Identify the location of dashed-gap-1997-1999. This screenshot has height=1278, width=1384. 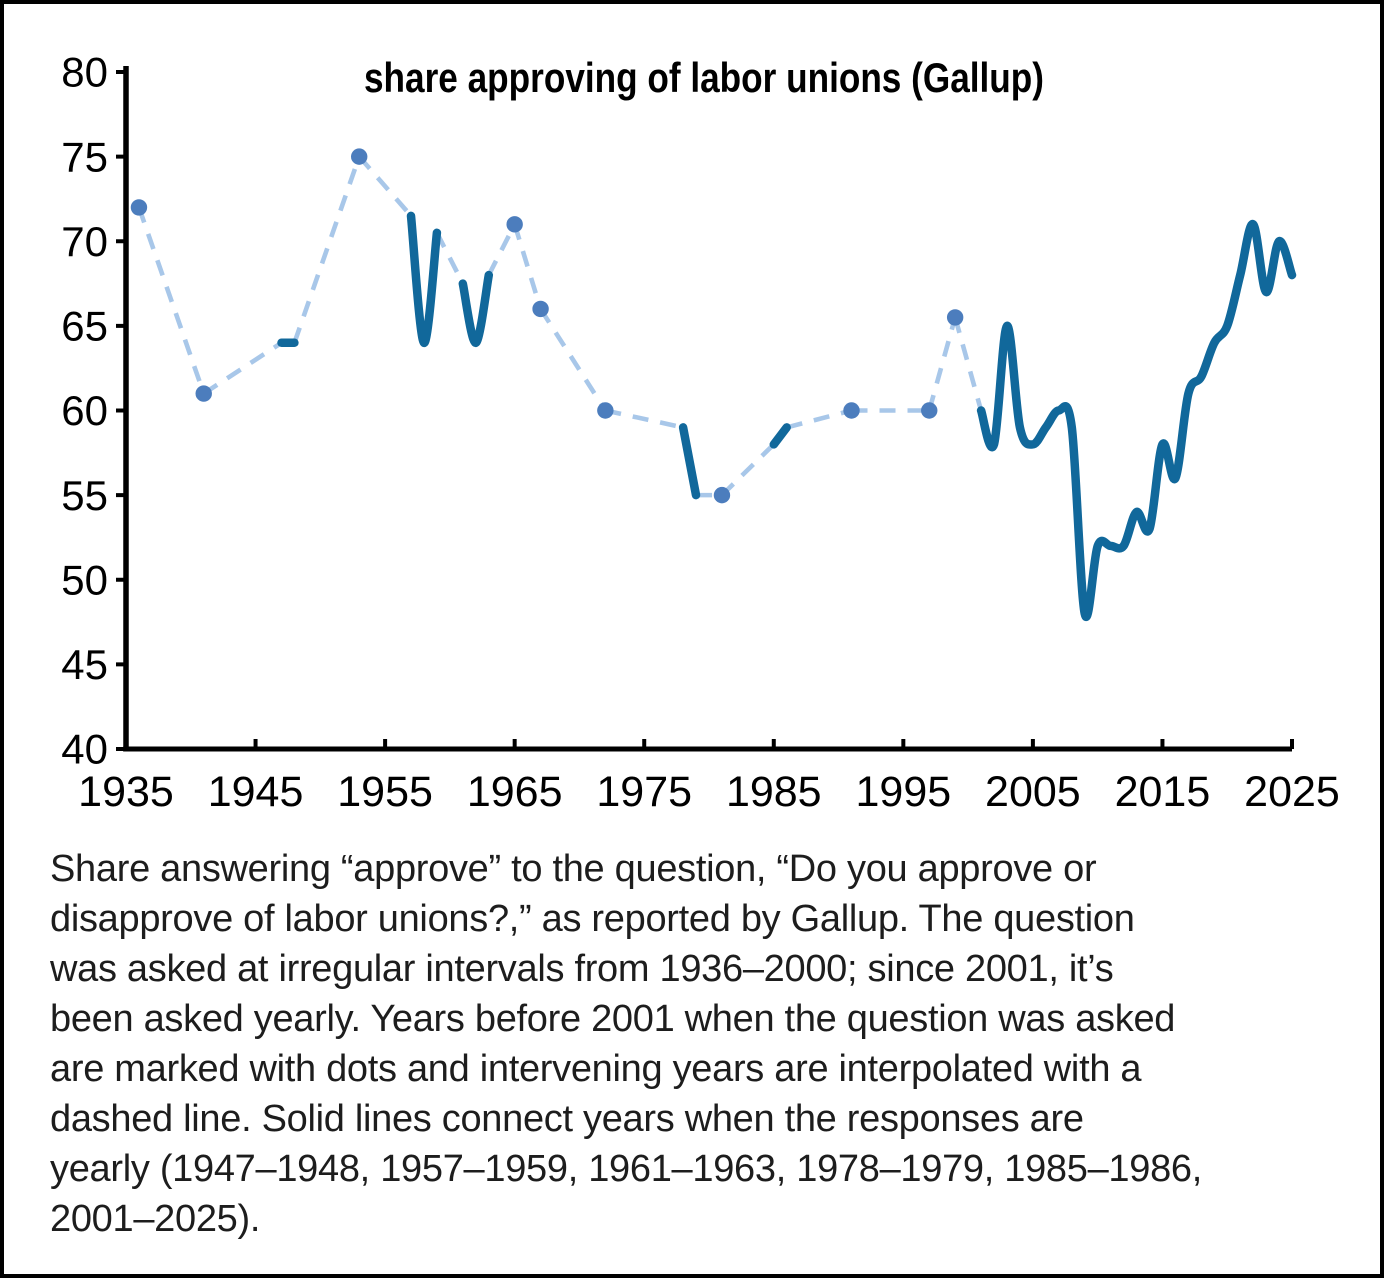
(942, 364).